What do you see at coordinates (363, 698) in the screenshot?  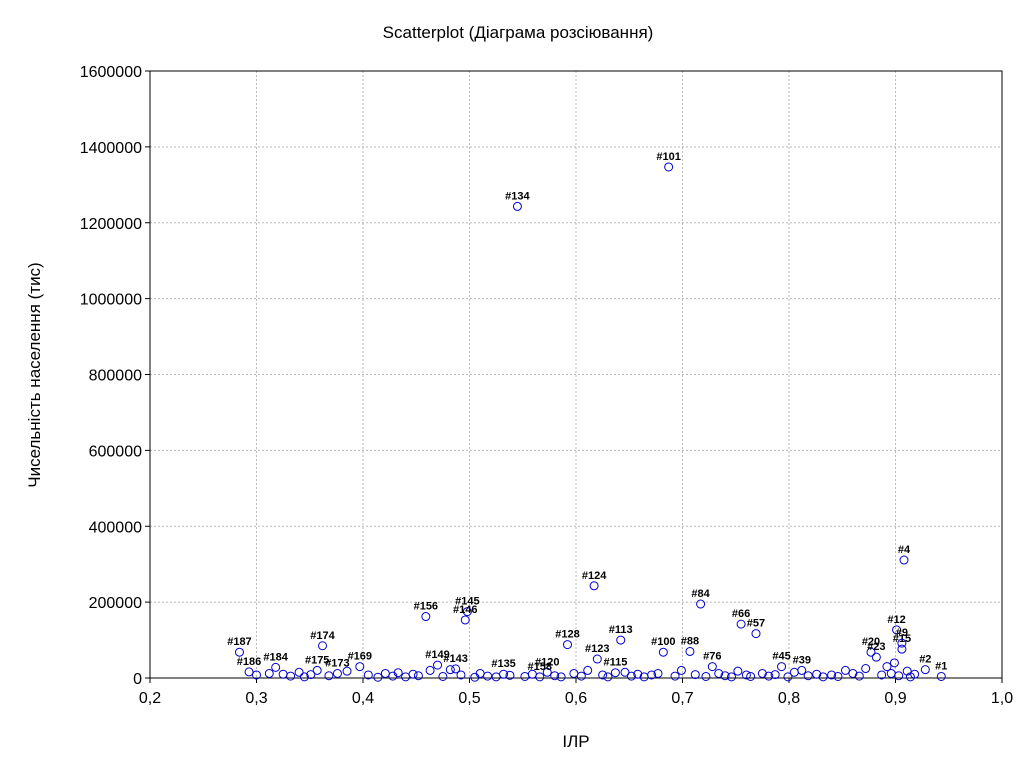 I see `x-tick-label: 0,4` at bounding box center [363, 698].